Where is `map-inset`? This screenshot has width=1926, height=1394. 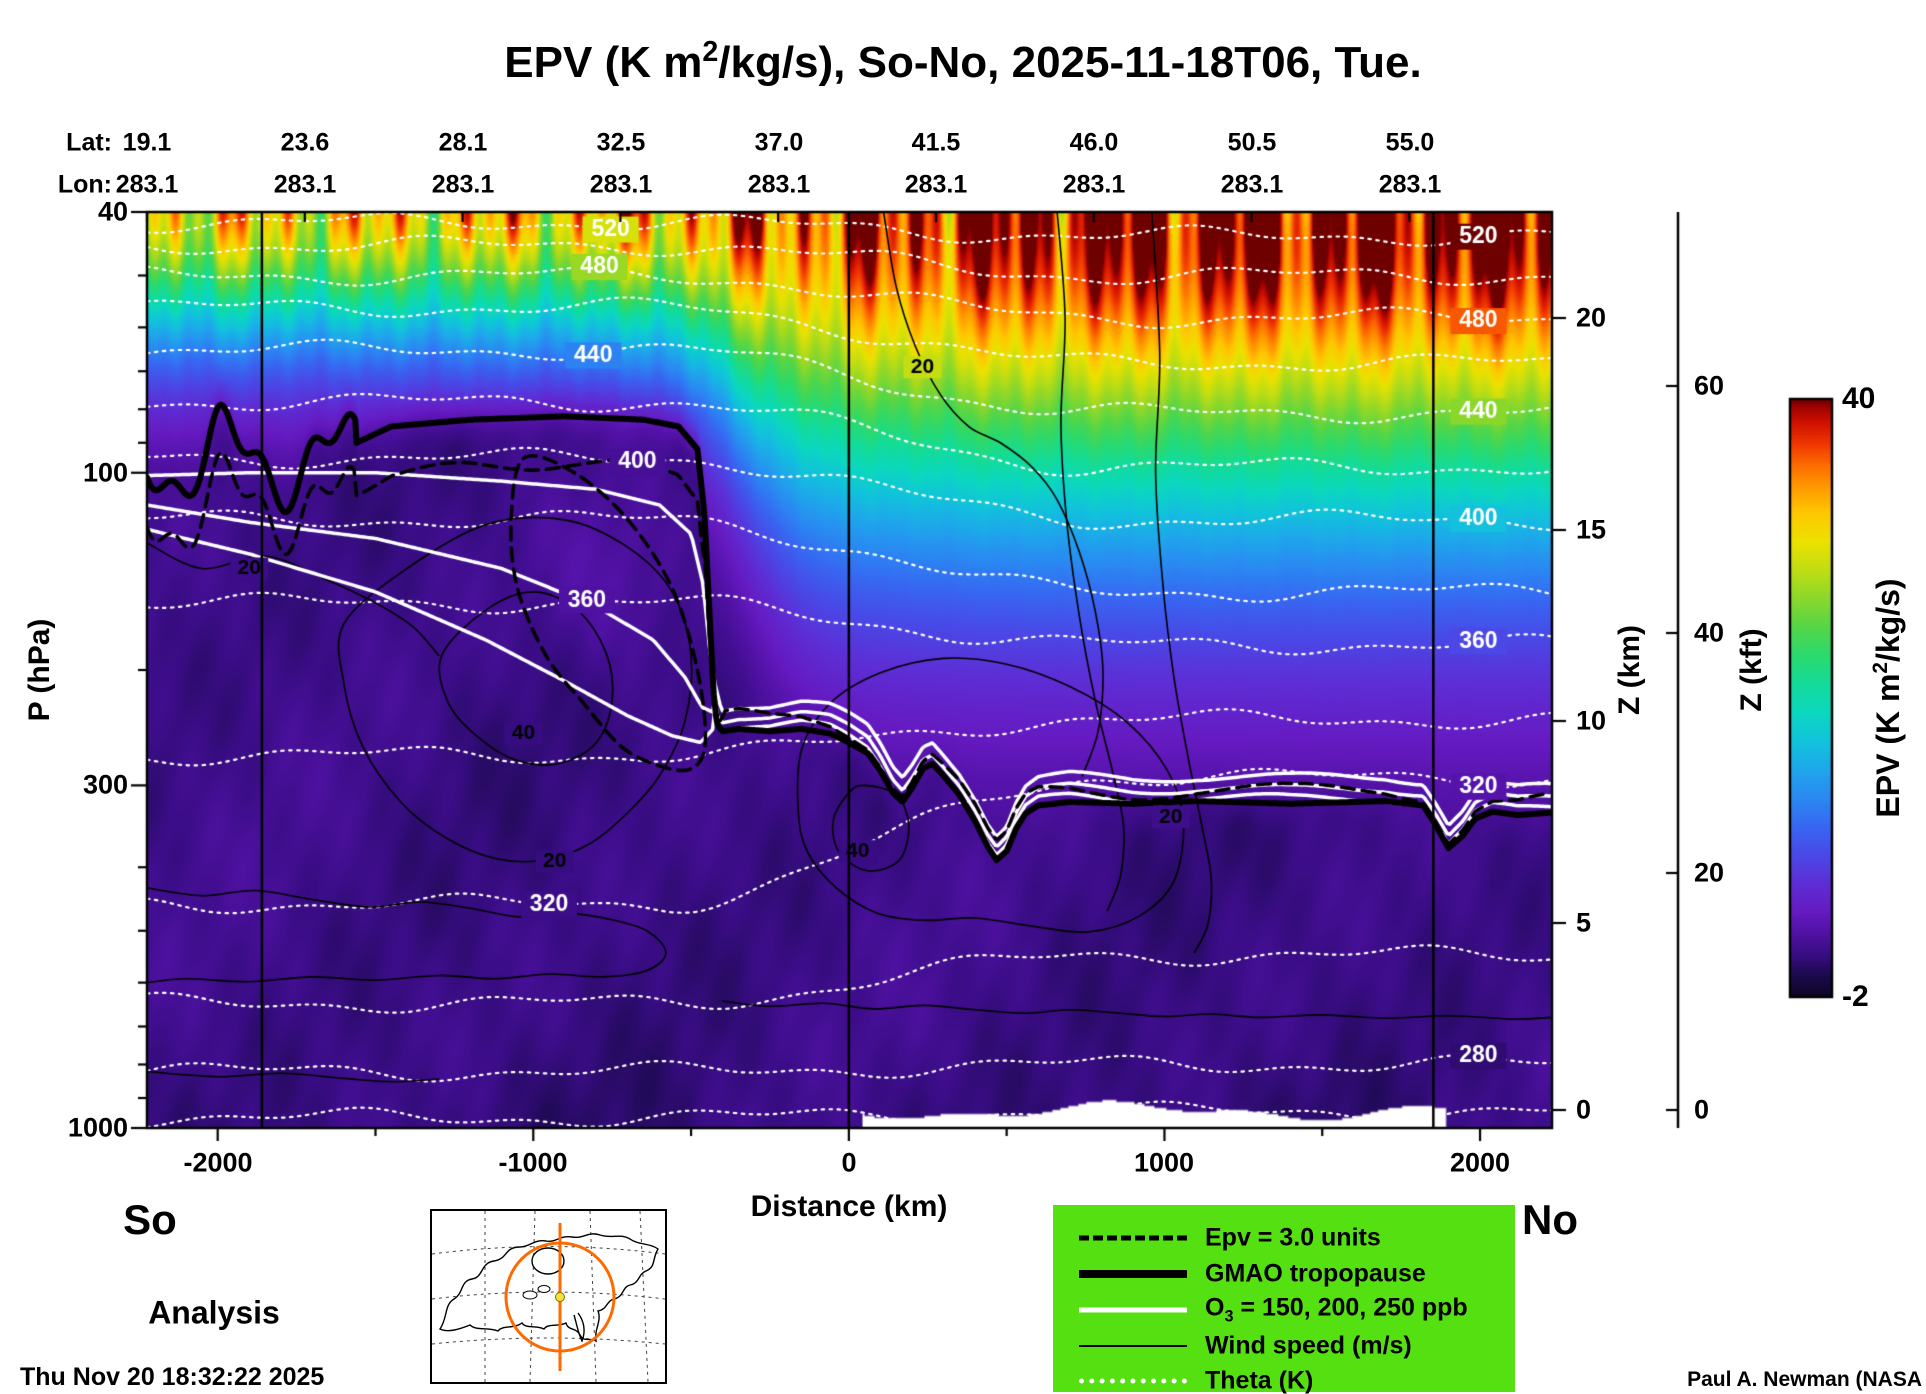
map-inset is located at coordinates (548, 1296).